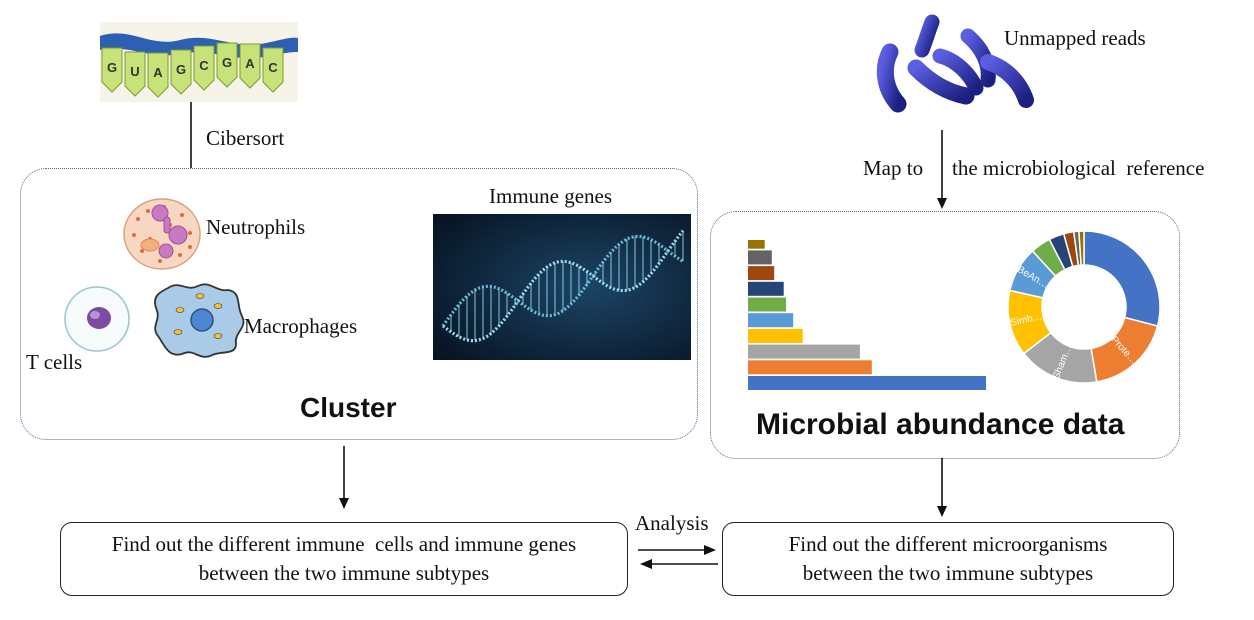 This screenshot has height=620, width=1254. Describe the element at coordinates (1075, 38) in the screenshot. I see `unmapped-reads-label: Unmapped reads` at that location.